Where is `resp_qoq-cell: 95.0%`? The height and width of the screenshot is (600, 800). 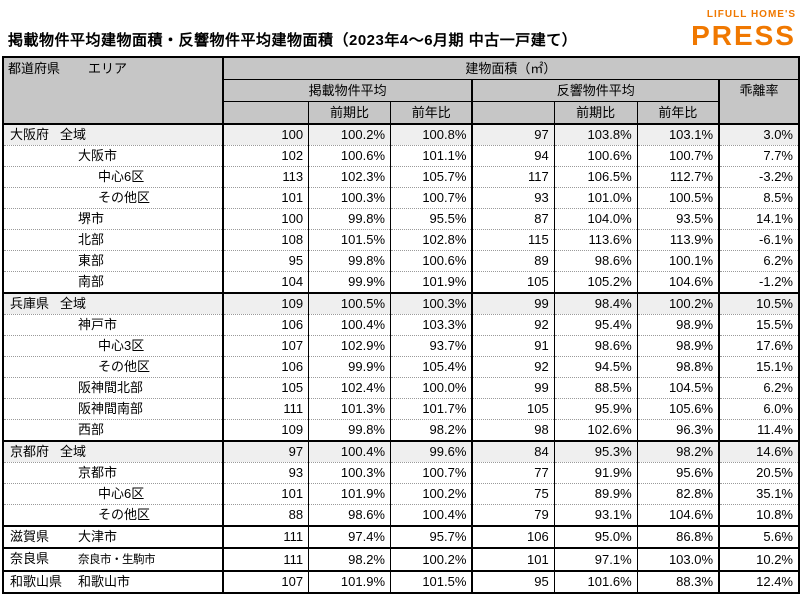 resp_qoq-cell: 95.0% is located at coordinates (595, 536).